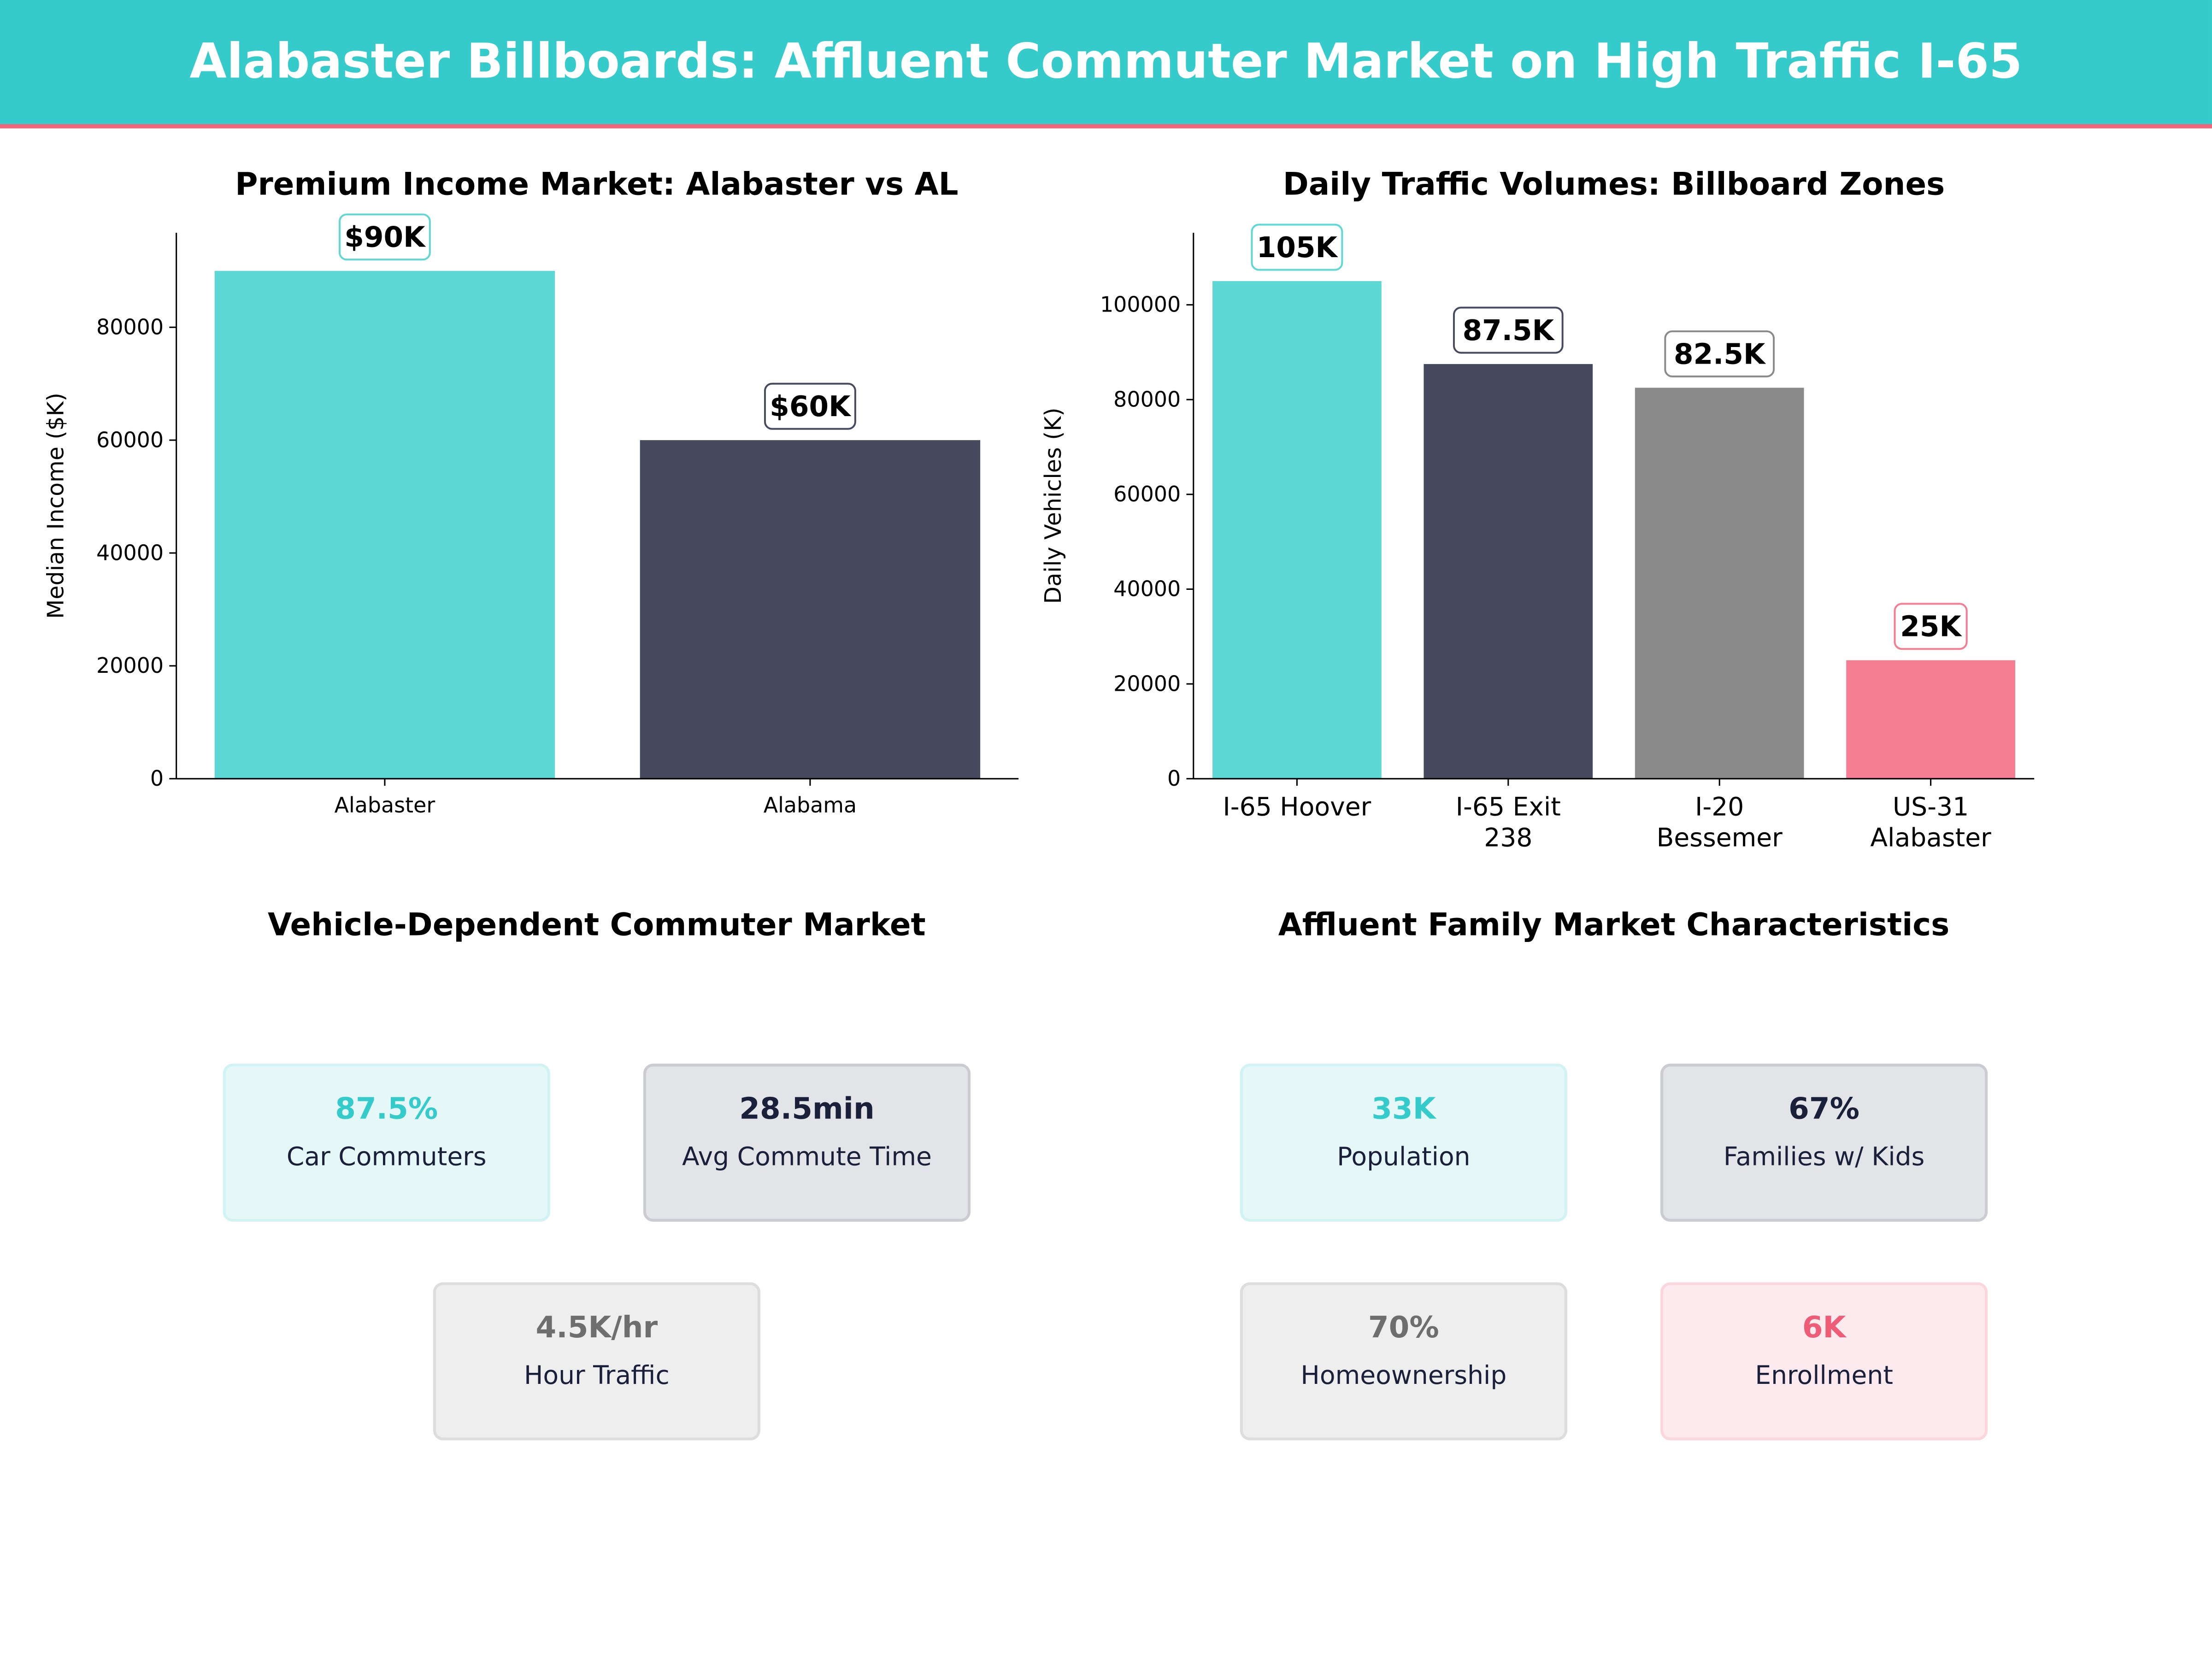 Image resolution: width=2212 pixels, height=1659 pixels. I want to click on chart-title: Daily Traffic Volumes: Billboard Zones, so click(1614, 183).